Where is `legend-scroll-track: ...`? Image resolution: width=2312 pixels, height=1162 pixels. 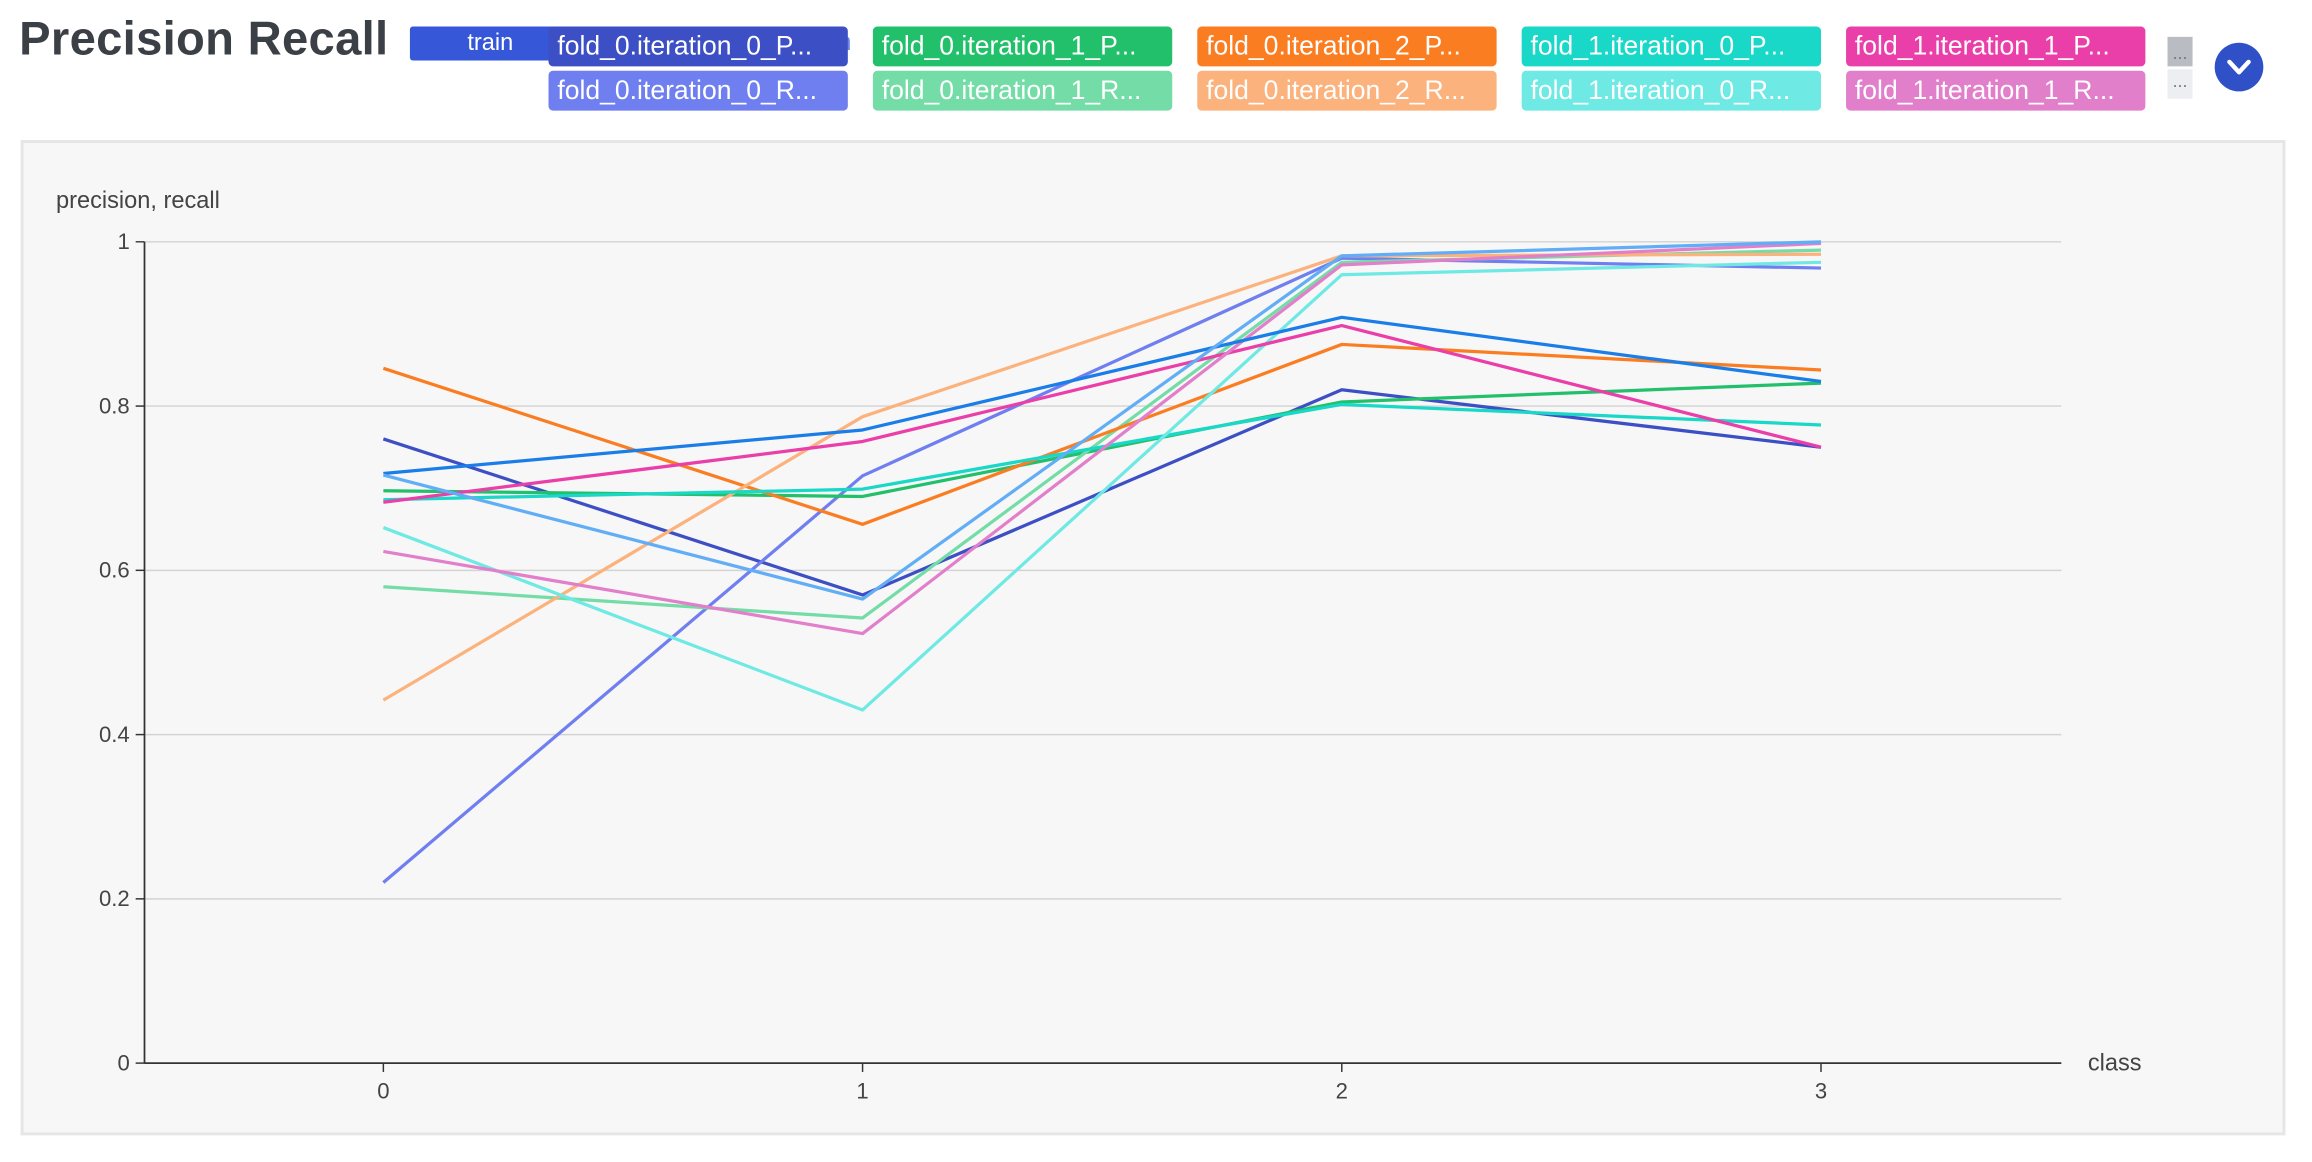 legend-scroll-track: ... is located at coordinates (2180, 84).